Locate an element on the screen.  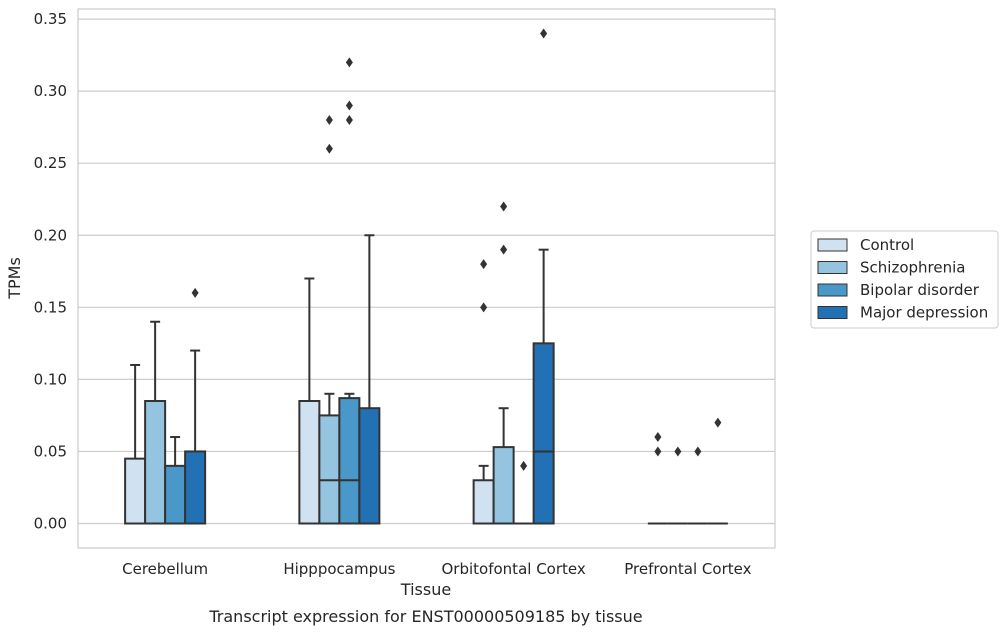
y-tick-label: 0.25 is located at coordinates (50, 163).